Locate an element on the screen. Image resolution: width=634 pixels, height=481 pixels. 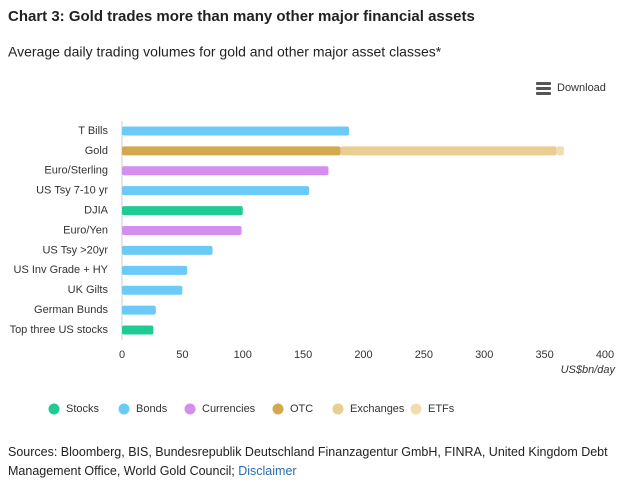
x-tick-label: 350 is located at coordinates (544, 355).